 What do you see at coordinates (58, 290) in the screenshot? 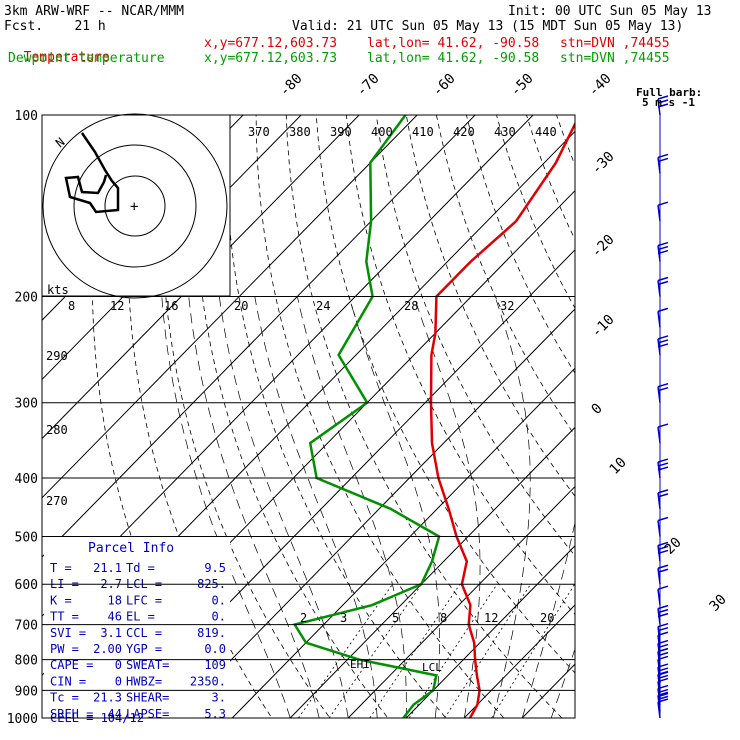
I see `hodograph-units: kts` at bounding box center [58, 290].